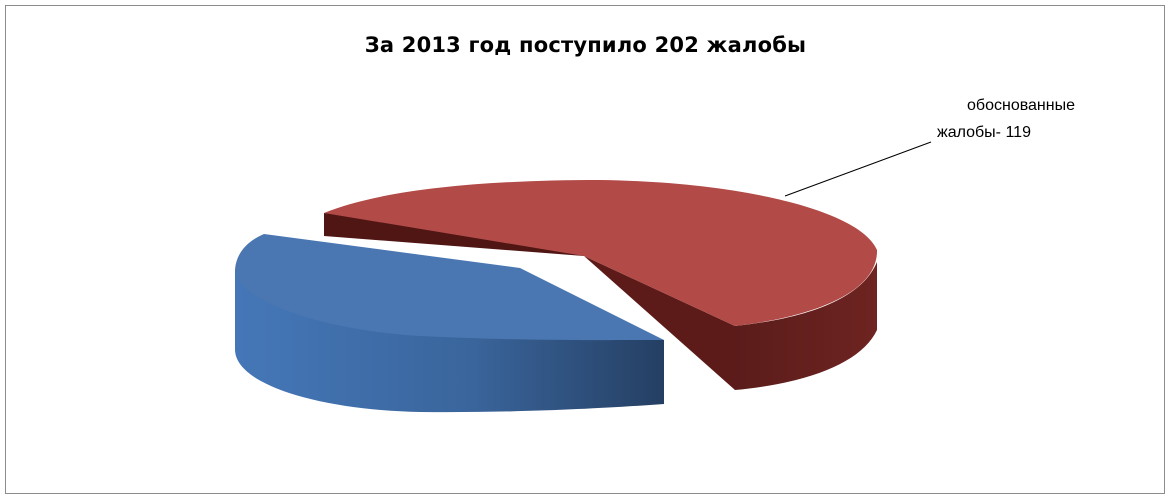 Image resolution: width=1171 pixels, height=499 pixels. Describe the element at coordinates (1021, 105) in the screenshot. I see `slice-label-line1: обоснованные` at that location.